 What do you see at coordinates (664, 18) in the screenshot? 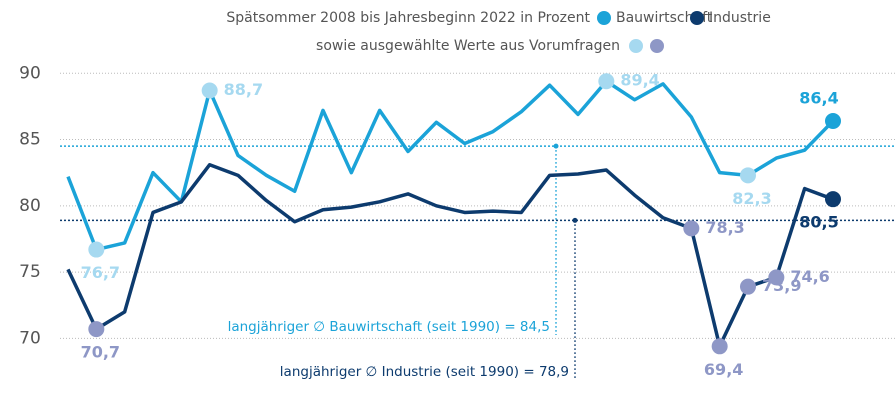
I see `legend-label: Bauwirtschaft` at bounding box center [664, 18].